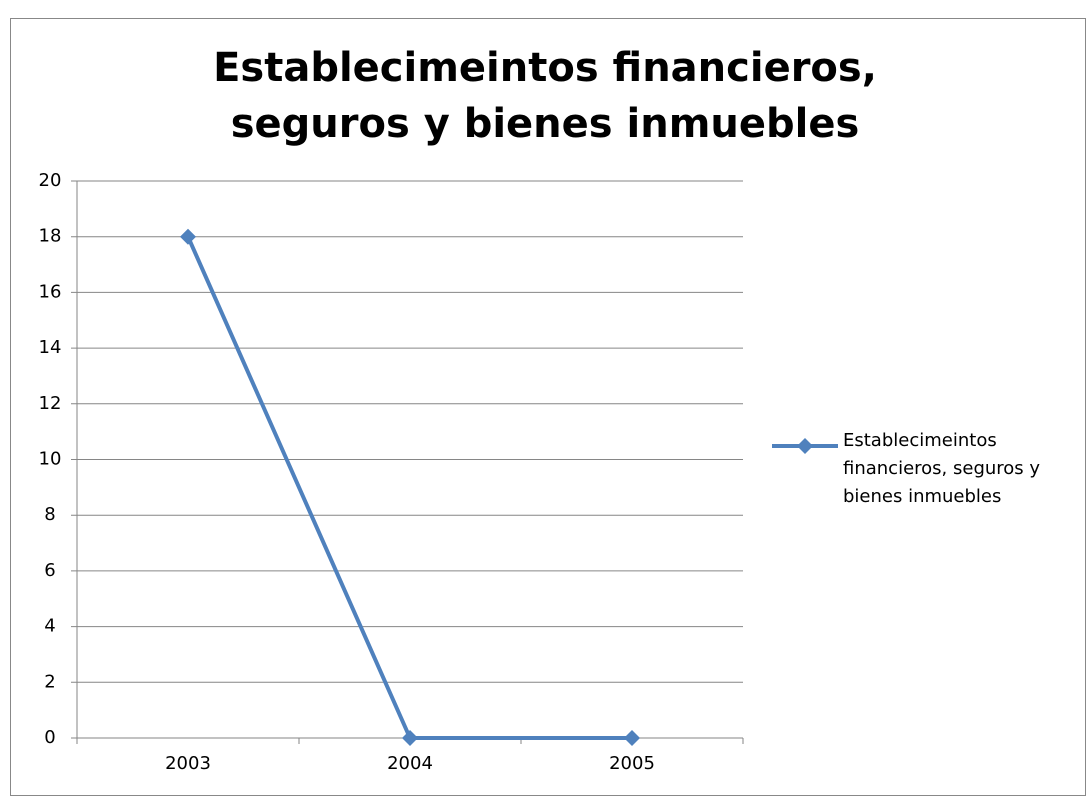  Describe the element at coordinates (632, 763) in the screenshot. I see `x-tick-label: 2005` at that location.